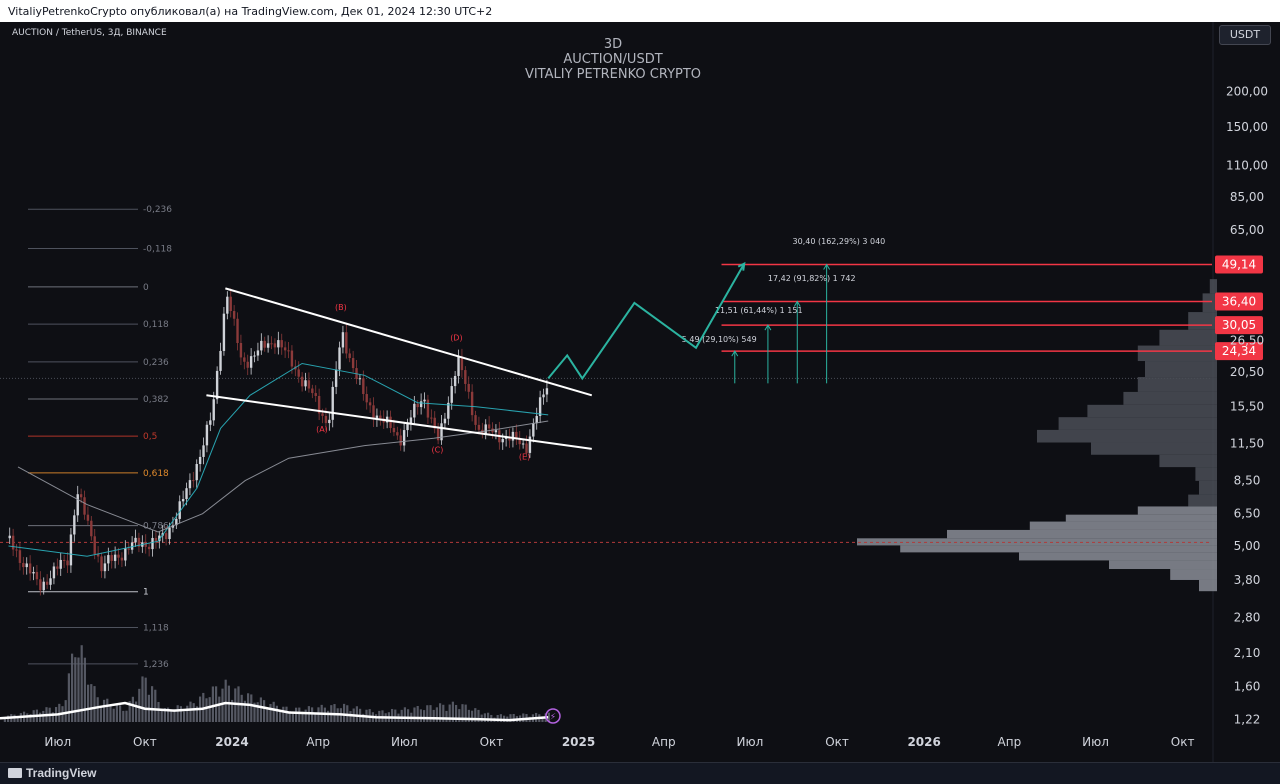 The height and width of the screenshot is (784, 1280). I want to click on price-axis-tick: 85,00, so click(1247, 197).